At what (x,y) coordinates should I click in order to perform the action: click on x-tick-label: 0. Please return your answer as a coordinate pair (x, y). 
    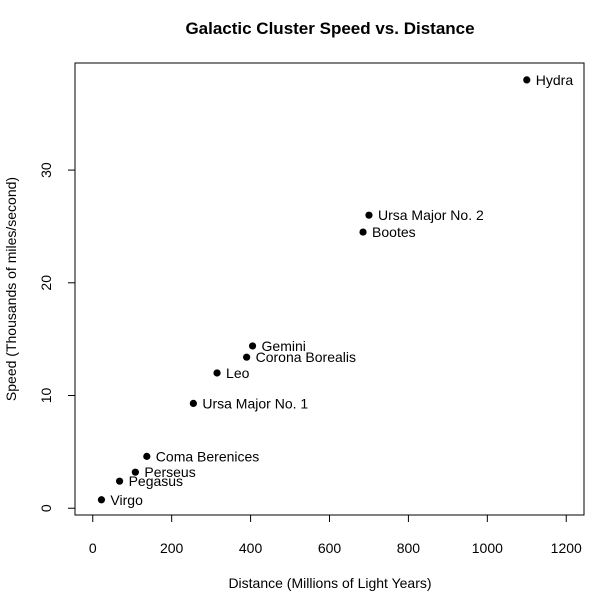
    Looking at the image, I should click on (93, 548).